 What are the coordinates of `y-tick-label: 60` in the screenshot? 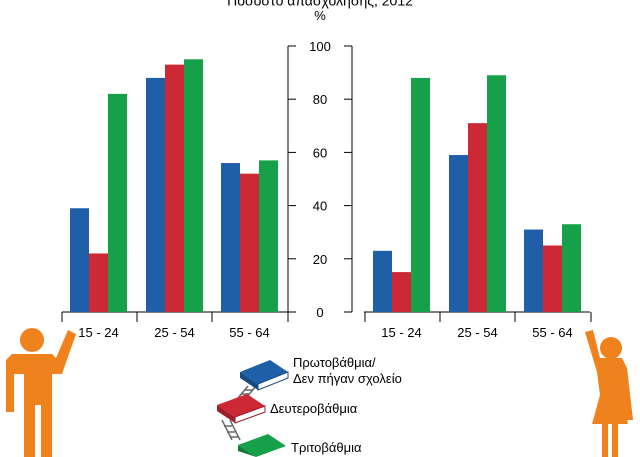 It's located at (320, 152).